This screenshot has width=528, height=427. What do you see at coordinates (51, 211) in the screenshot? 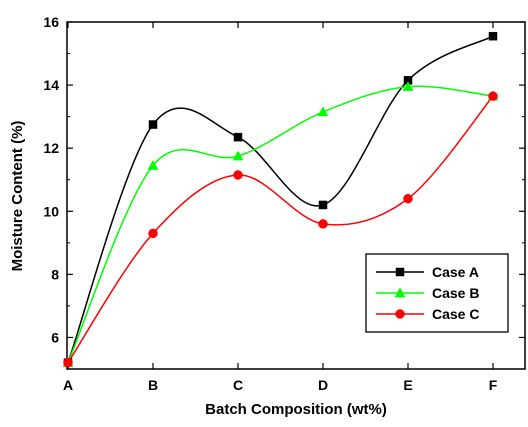
I see `y-tick-label: 10` at bounding box center [51, 211].